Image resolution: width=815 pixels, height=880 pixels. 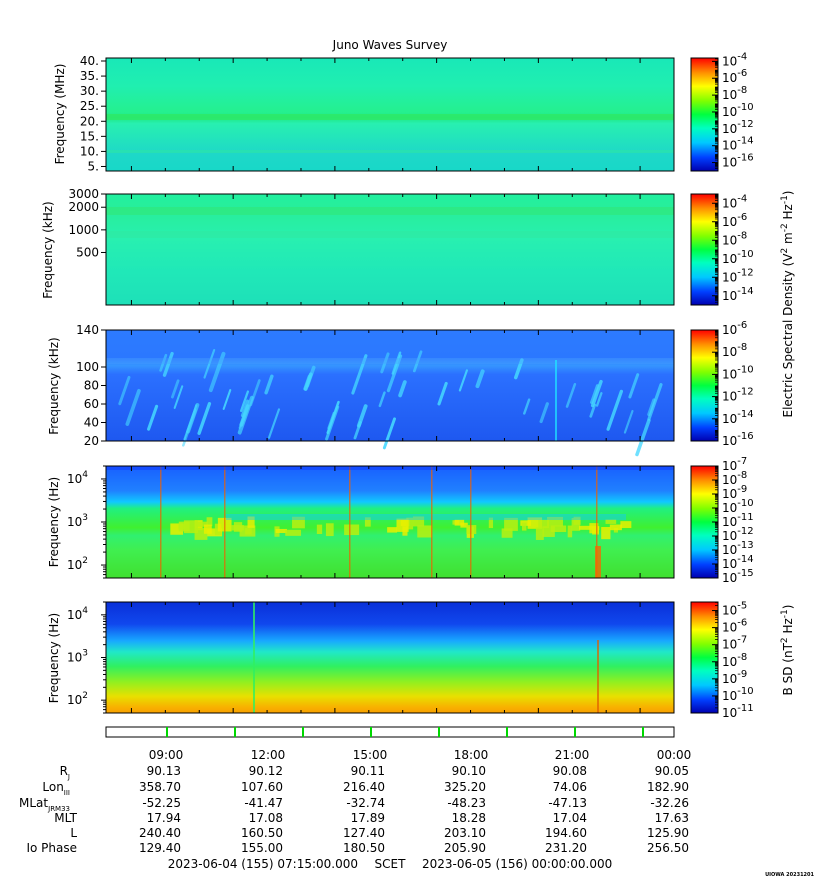 I want to click on time-label: 12:00, so click(x=268, y=755).